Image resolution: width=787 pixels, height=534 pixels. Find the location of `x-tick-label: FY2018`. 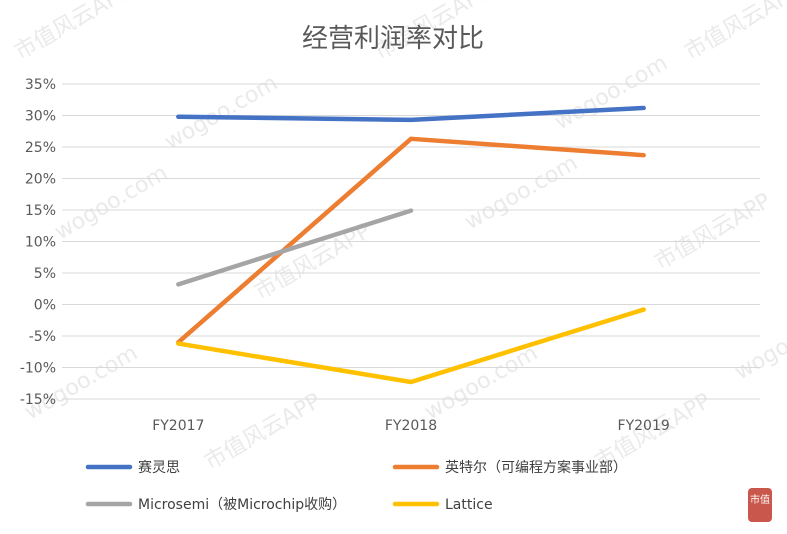

x-tick-label: FY2018 is located at coordinates (411, 426).